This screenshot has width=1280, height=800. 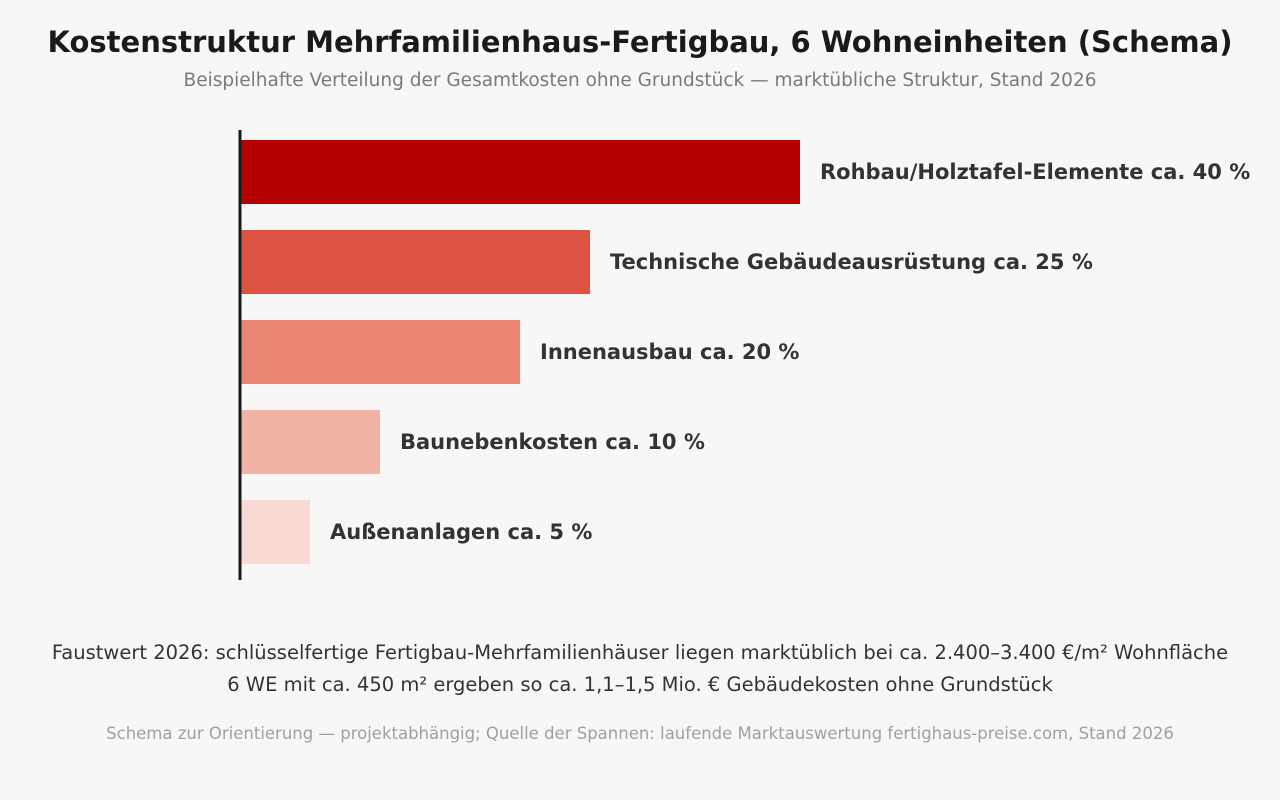 I want to click on data-label-baunebenkosten: Baunebenkosten ca. 10 %, so click(x=552, y=442).